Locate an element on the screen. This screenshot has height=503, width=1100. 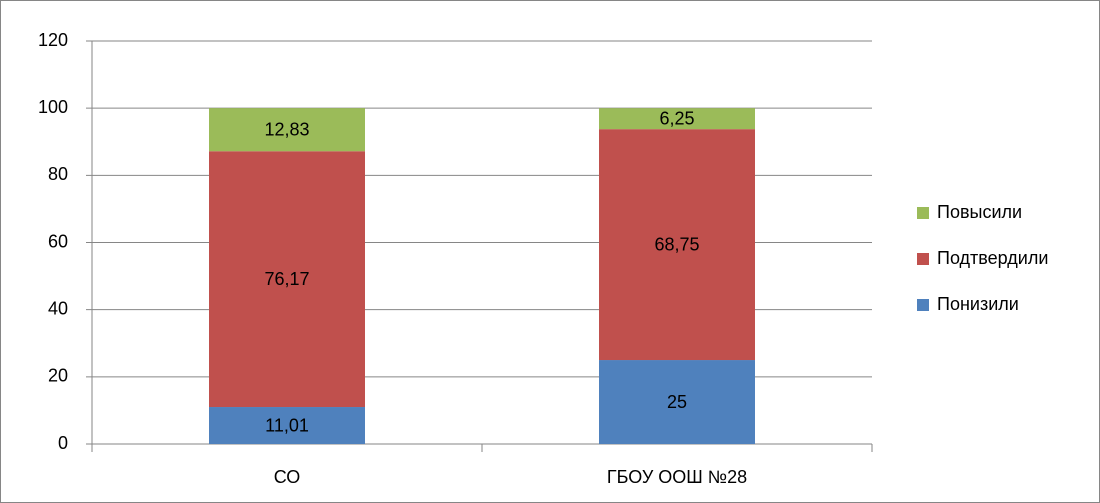
legend-label: Подтвердили is located at coordinates (992, 258).